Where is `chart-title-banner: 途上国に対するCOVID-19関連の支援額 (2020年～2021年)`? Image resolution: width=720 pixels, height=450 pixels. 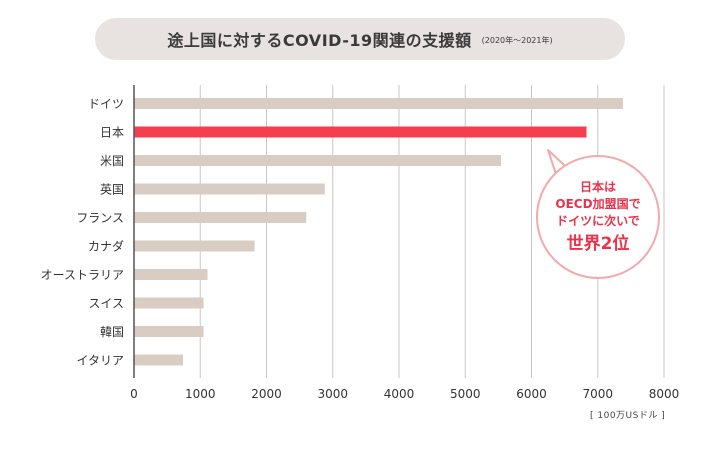 chart-title-banner: 途上国に対するCOVID-19関連の支援額 (2020年～2021年) is located at coordinates (360, 39).